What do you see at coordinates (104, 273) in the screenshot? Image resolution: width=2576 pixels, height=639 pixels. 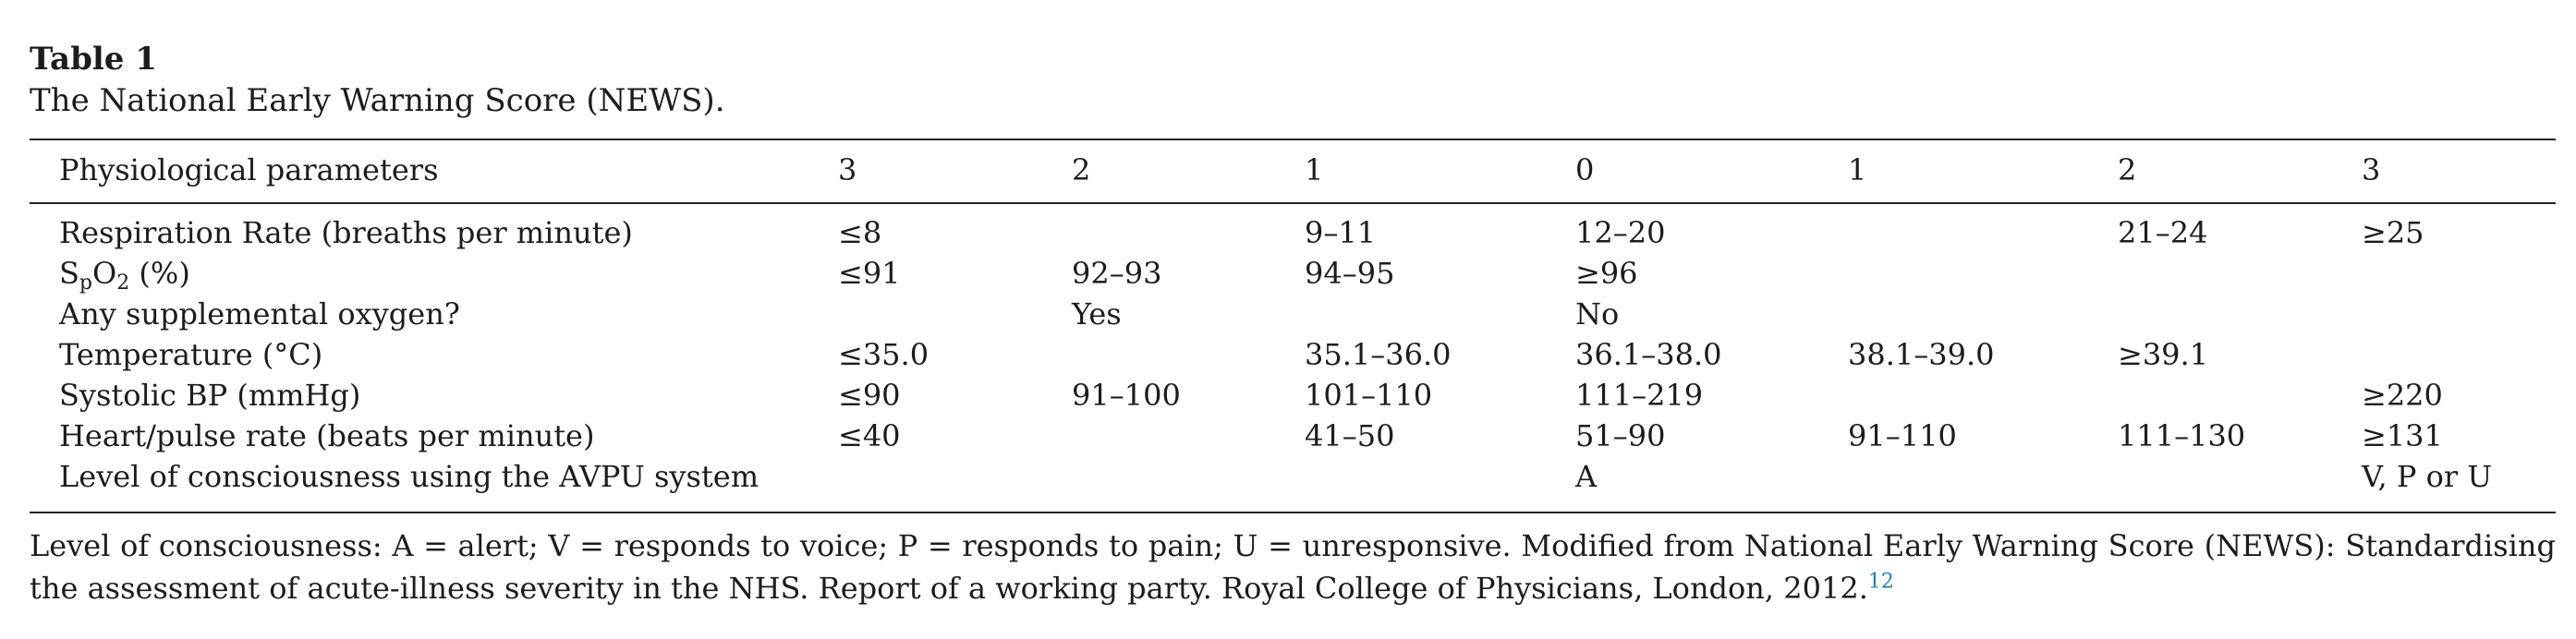 I see `spo2-o: O` at bounding box center [104, 273].